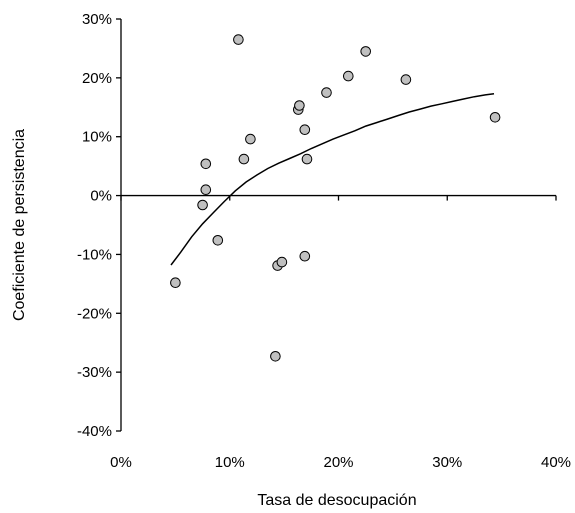 The height and width of the screenshot is (513, 575). Describe the element at coordinates (338, 462) in the screenshot. I see `x-tick-label: 20%` at that location.